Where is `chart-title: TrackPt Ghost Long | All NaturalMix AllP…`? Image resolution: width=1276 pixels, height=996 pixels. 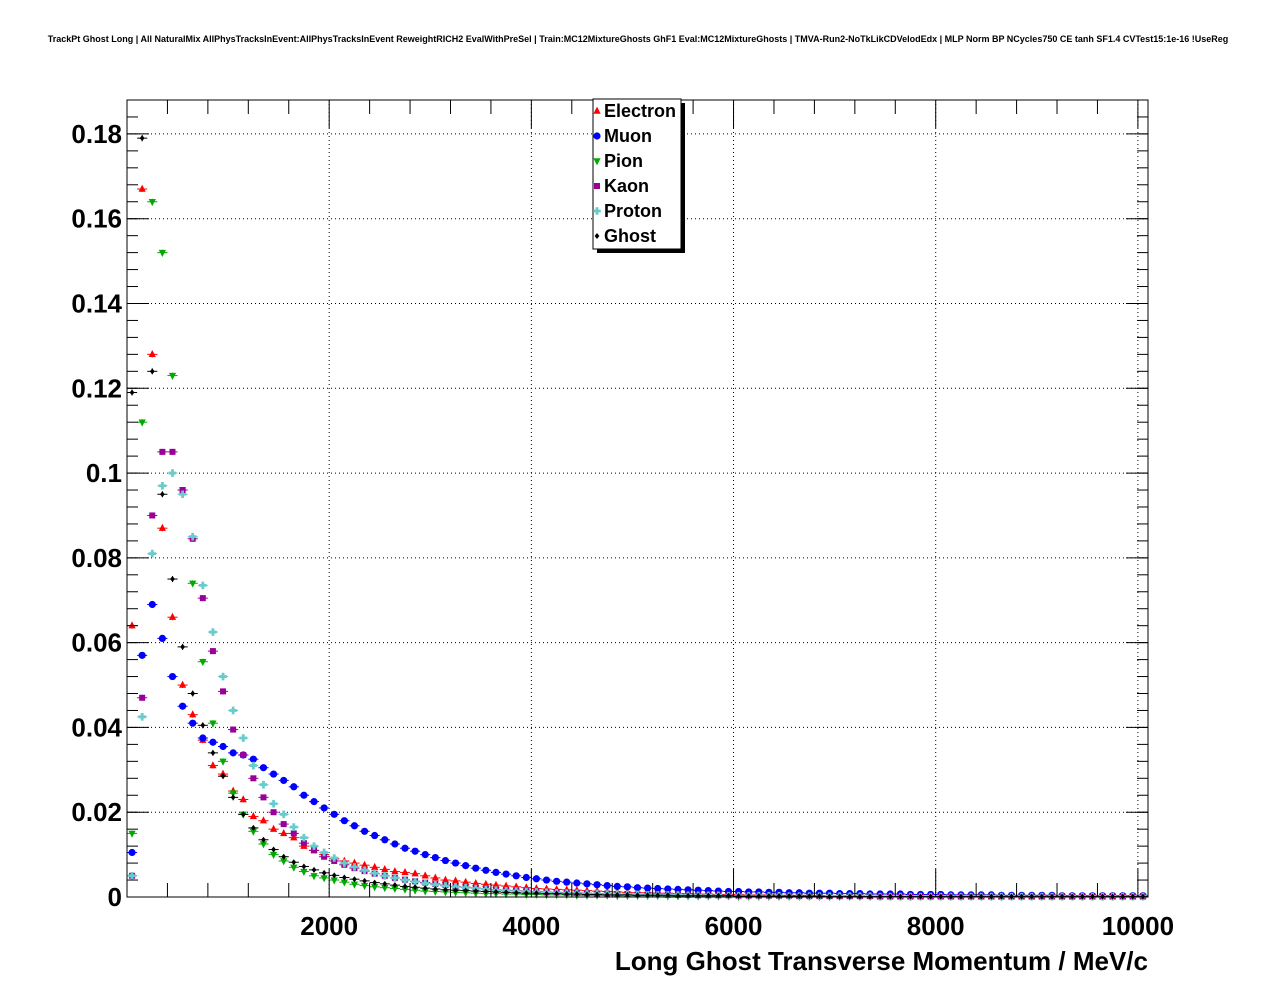 chart-title: TrackPt Ghost Long | All NaturalMix AllP… is located at coordinates (638, 39).